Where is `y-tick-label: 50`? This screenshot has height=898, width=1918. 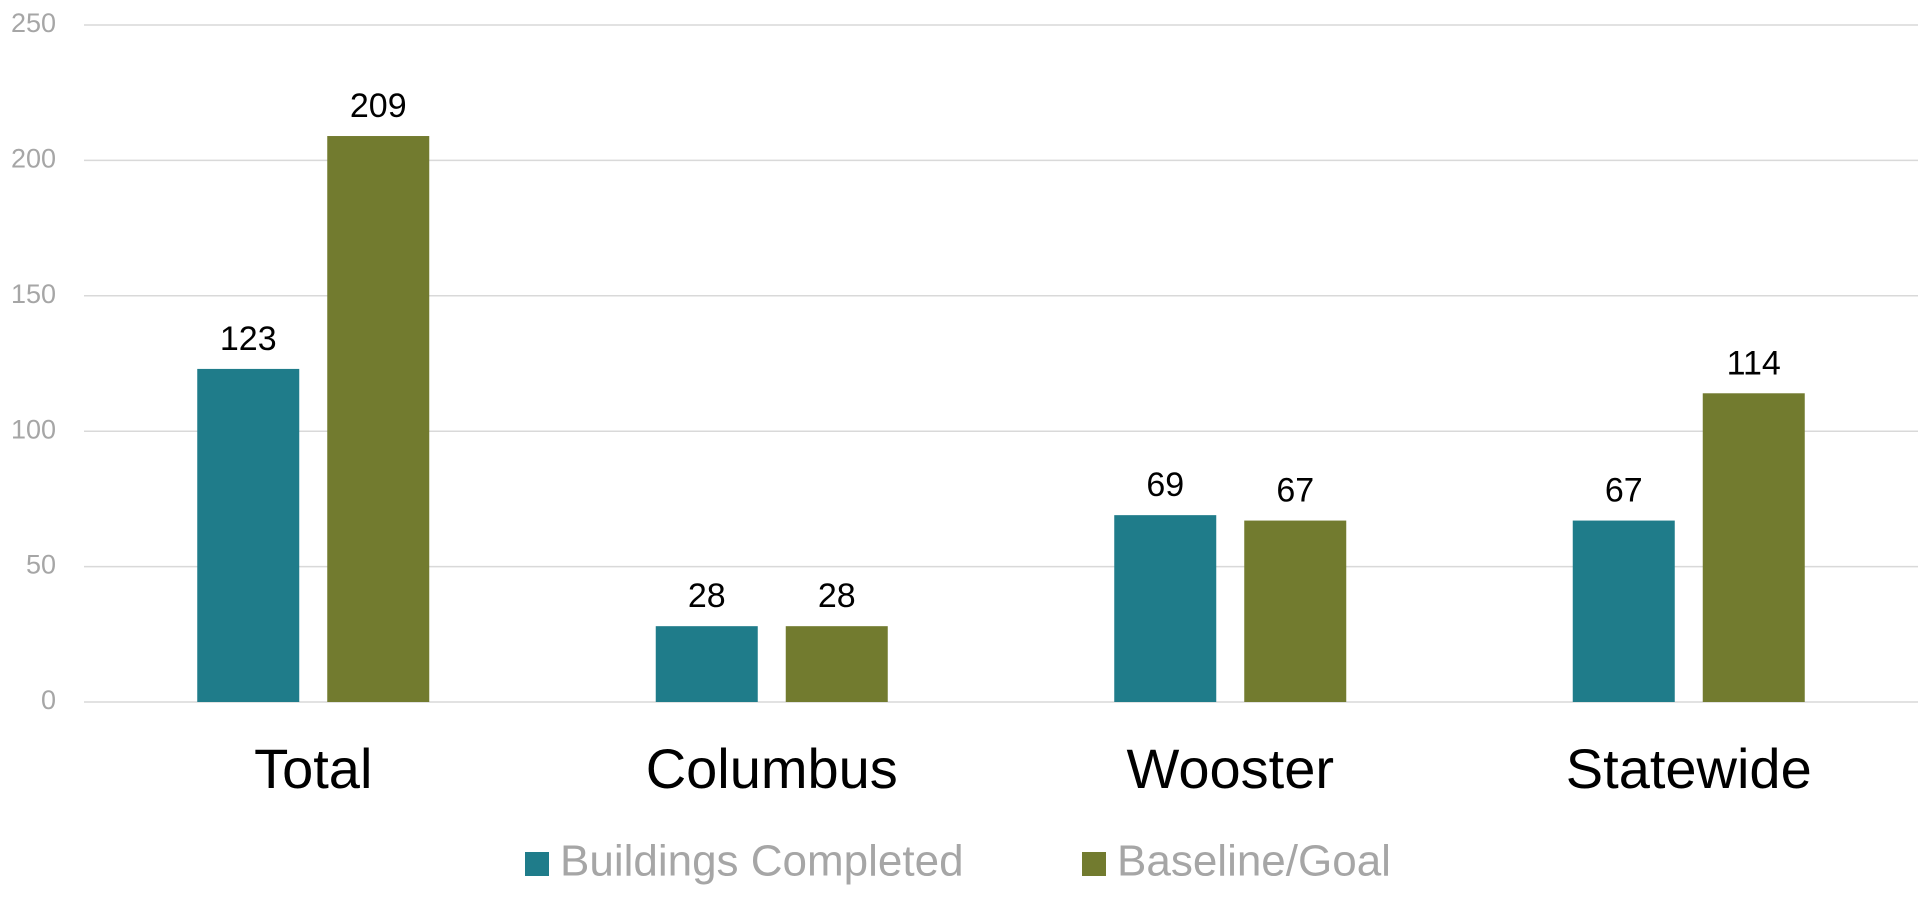 y-tick-label: 50 is located at coordinates (41, 565).